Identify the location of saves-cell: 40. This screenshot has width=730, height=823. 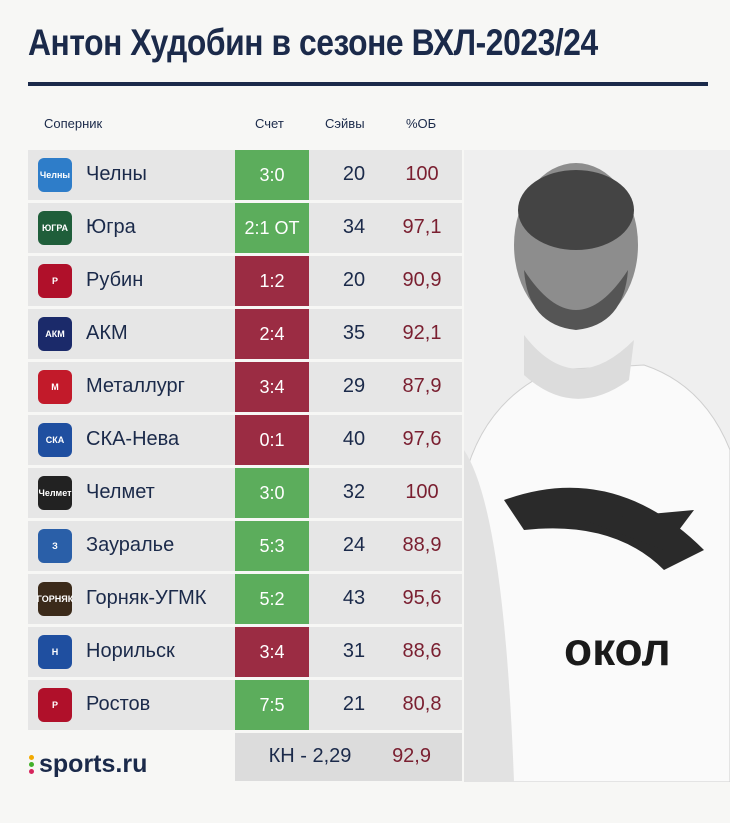
(354, 439).